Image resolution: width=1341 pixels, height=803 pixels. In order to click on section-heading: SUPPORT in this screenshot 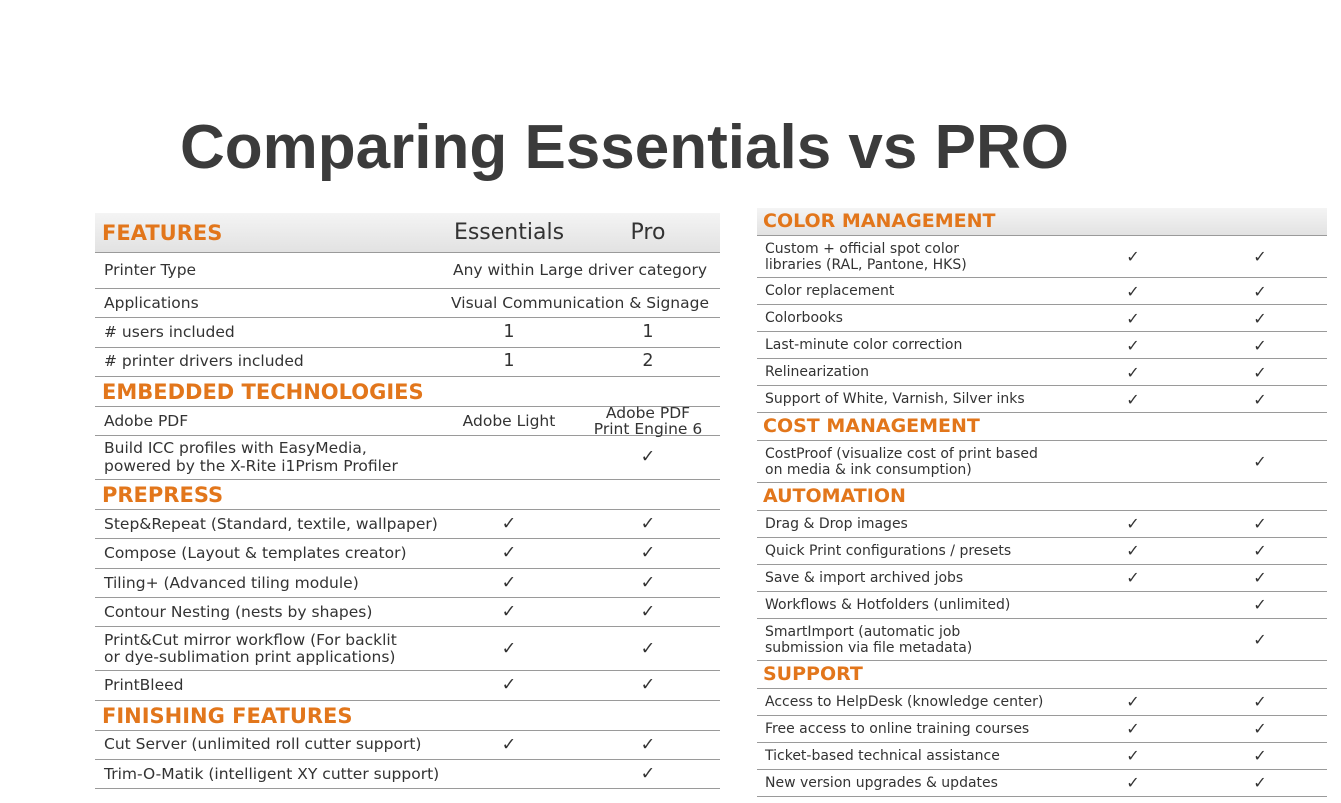, I will do `click(813, 673)`.